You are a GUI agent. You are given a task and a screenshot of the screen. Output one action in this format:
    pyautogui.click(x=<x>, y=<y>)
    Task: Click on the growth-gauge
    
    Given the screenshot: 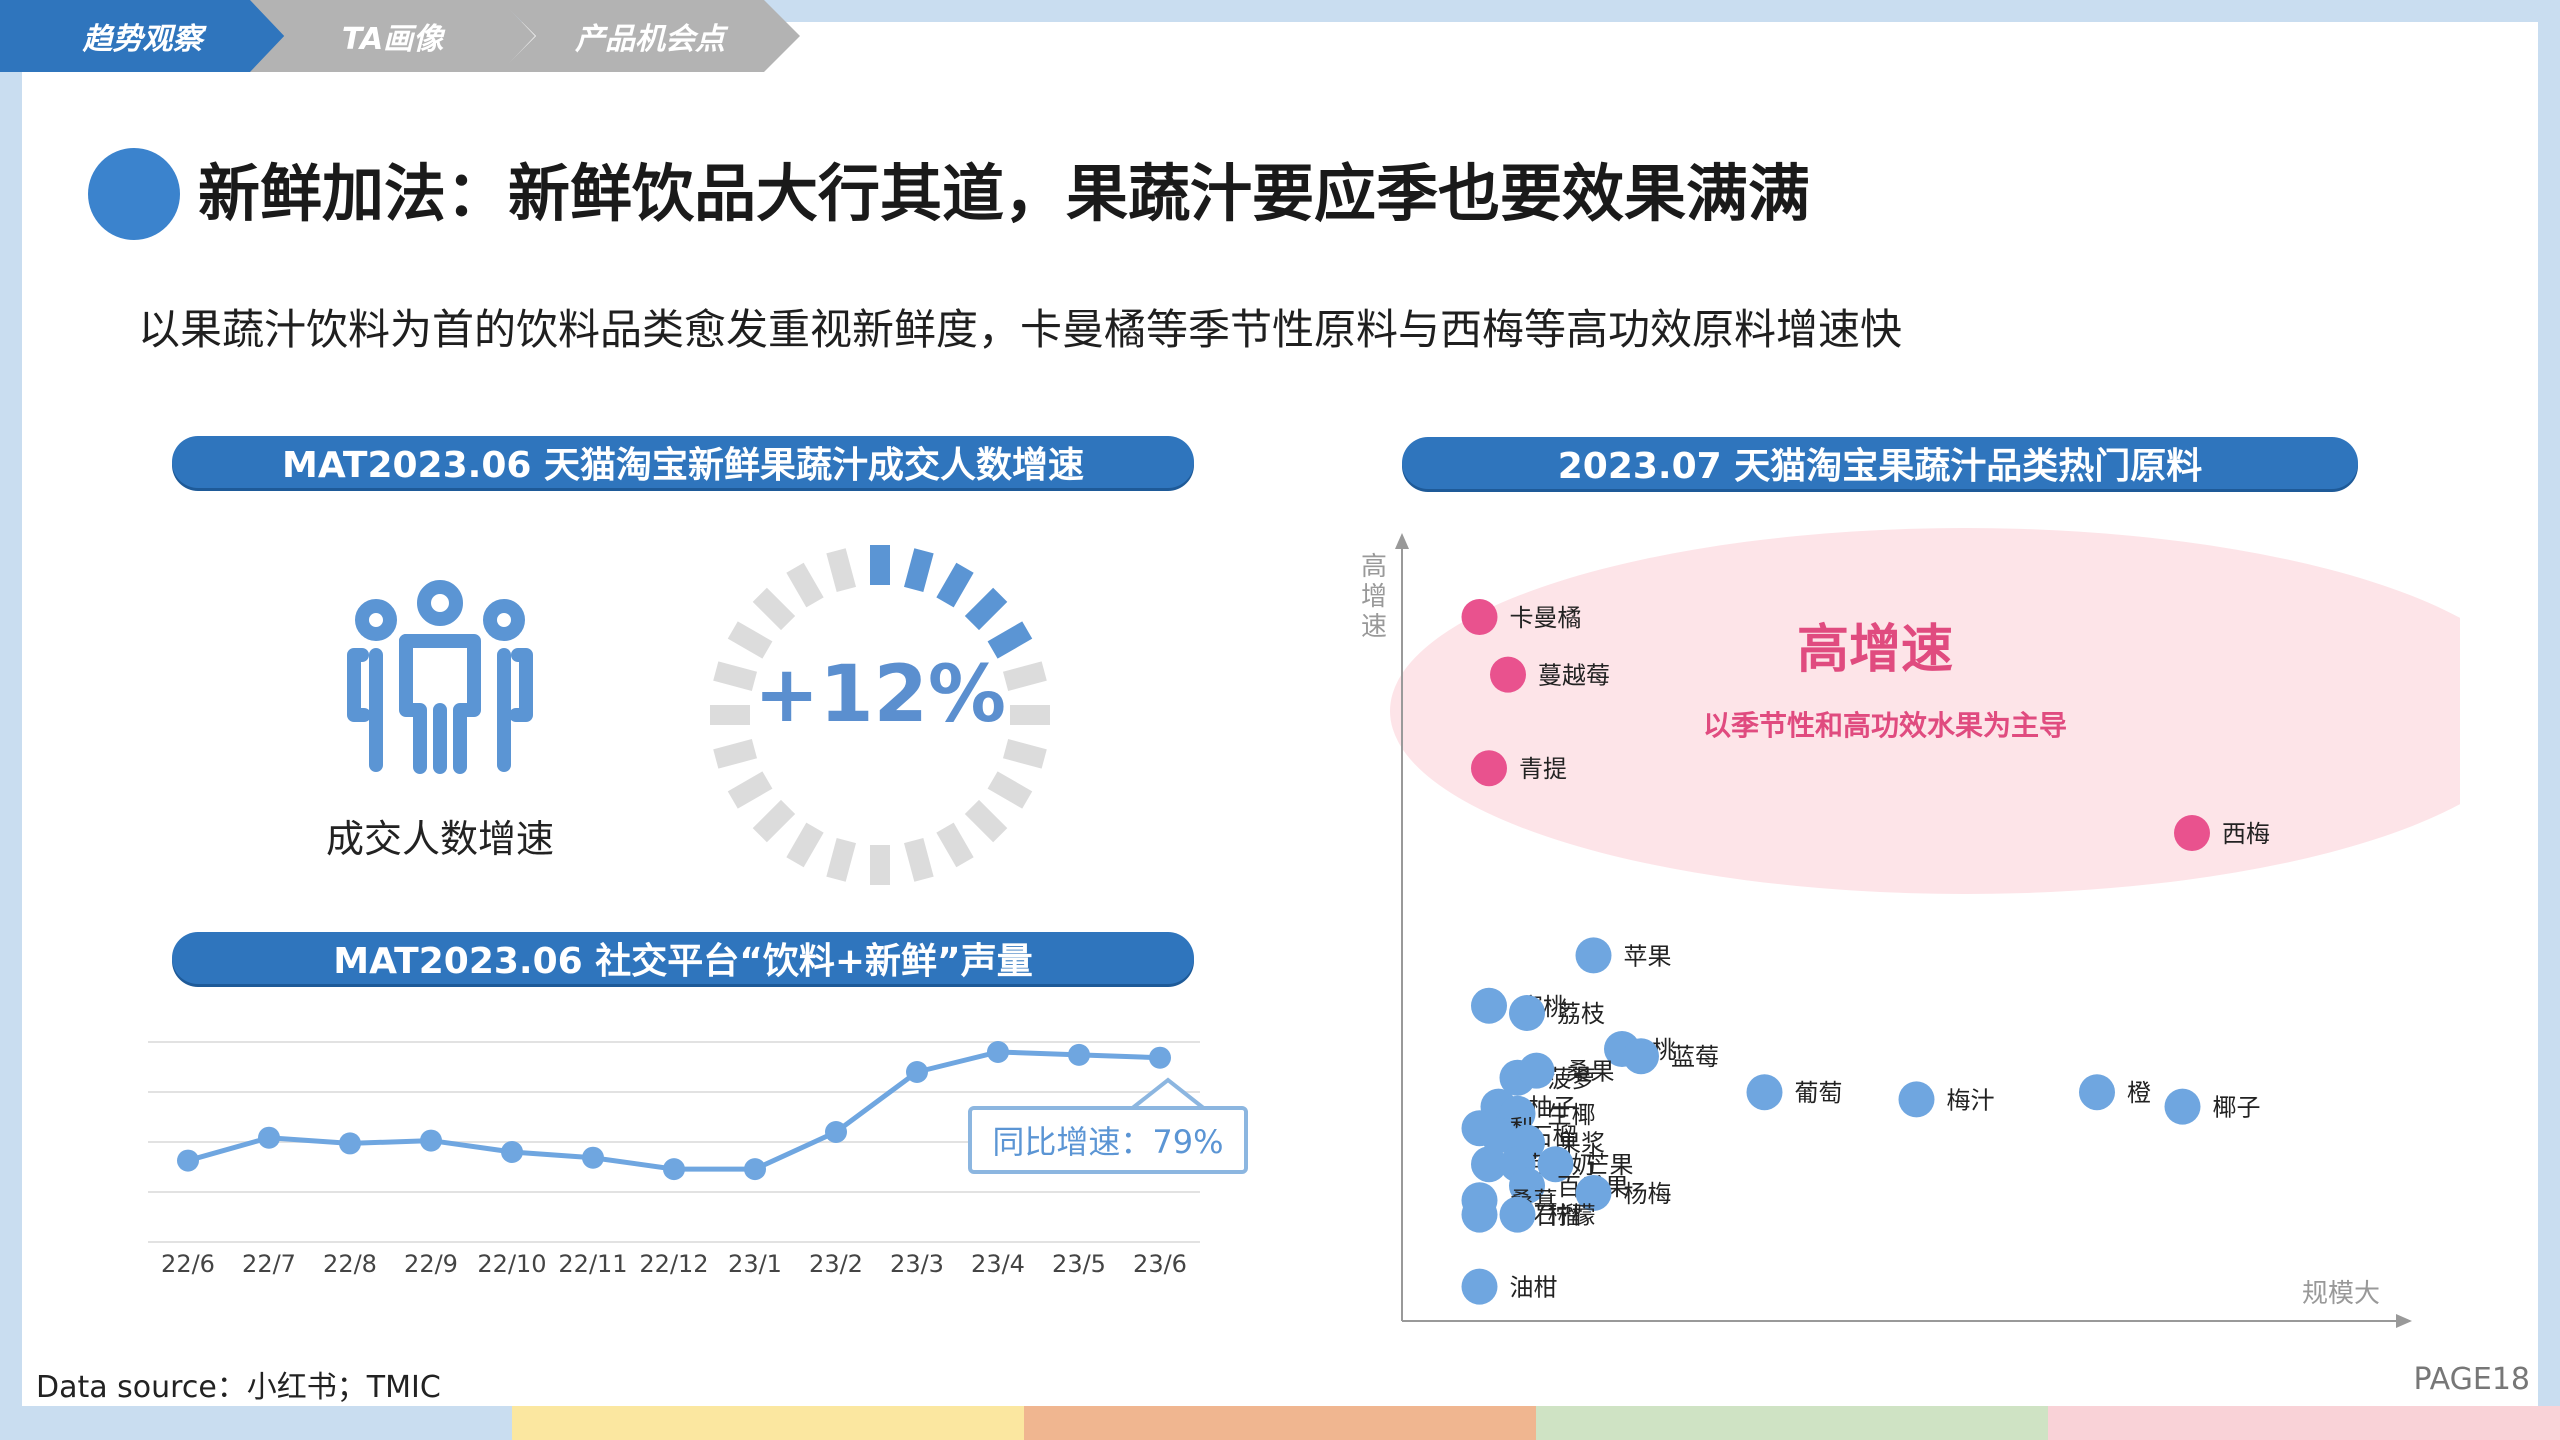 What is the action you would take?
    pyautogui.click(x=880, y=715)
    